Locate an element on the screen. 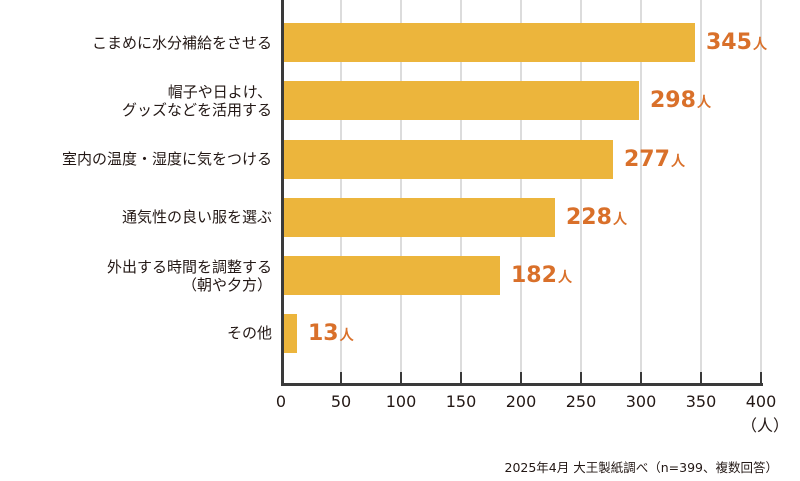 This screenshot has width=800, height=481. value-label-hats-shades: 298人 is located at coordinates (680, 100).